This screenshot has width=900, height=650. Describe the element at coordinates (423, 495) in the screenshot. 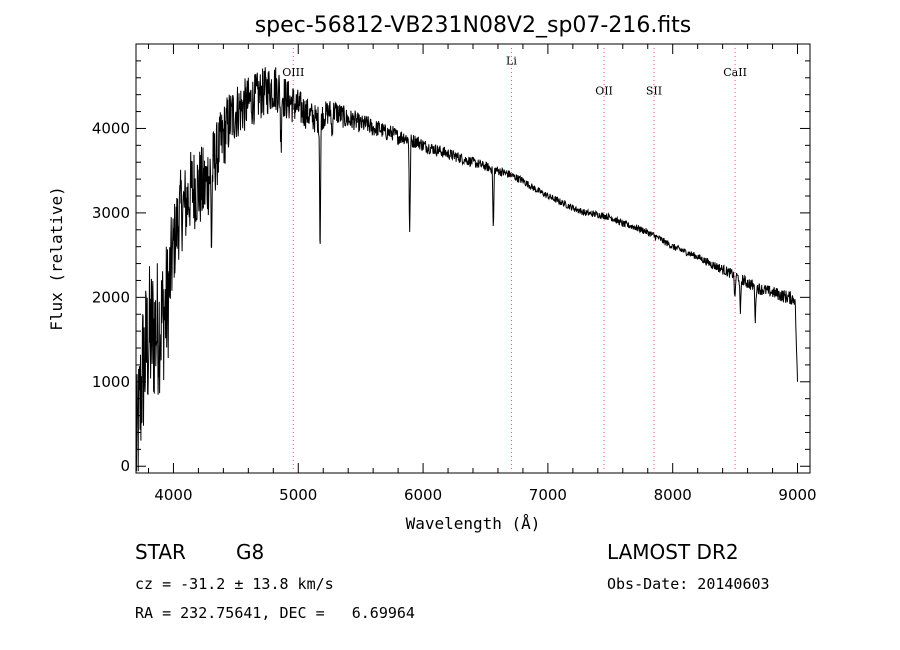

I see `x-tick-label-6000: 6000` at that location.